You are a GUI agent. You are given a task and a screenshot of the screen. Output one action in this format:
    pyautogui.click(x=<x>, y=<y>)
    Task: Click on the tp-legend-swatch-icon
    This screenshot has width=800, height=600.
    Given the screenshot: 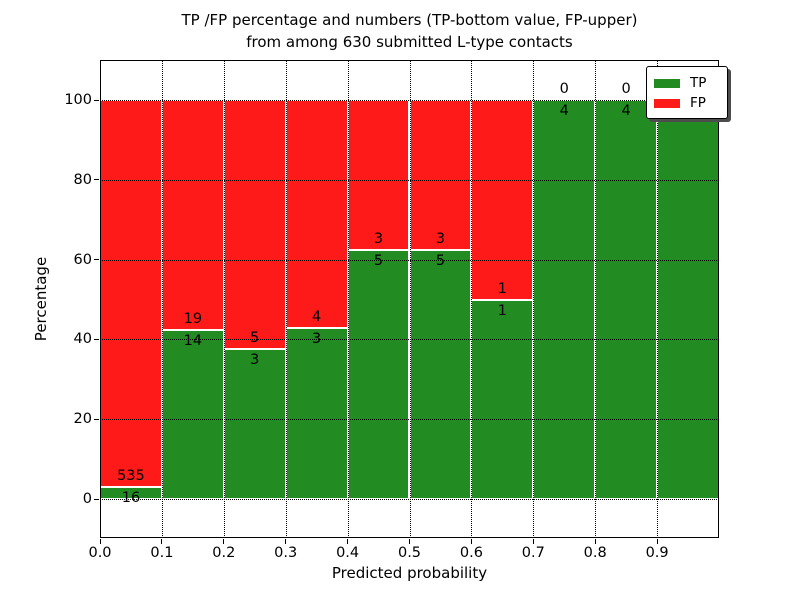 What is the action you would take?
    pyautogui.click(x=667, y=83)
    